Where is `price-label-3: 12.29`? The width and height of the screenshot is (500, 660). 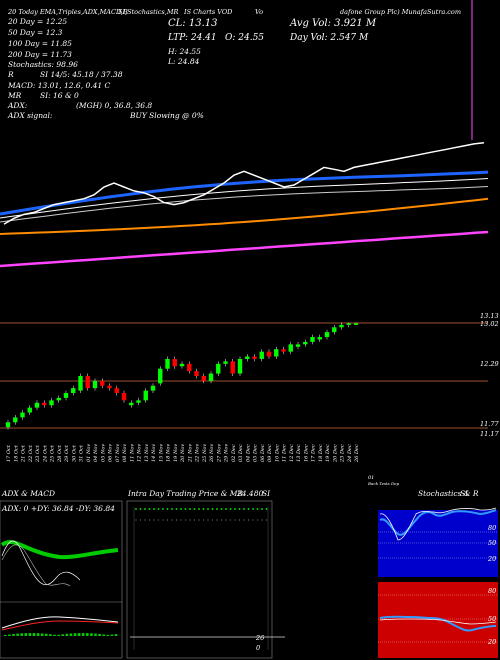
price-label-3: 12.29 is located at coordinates (489, 364).